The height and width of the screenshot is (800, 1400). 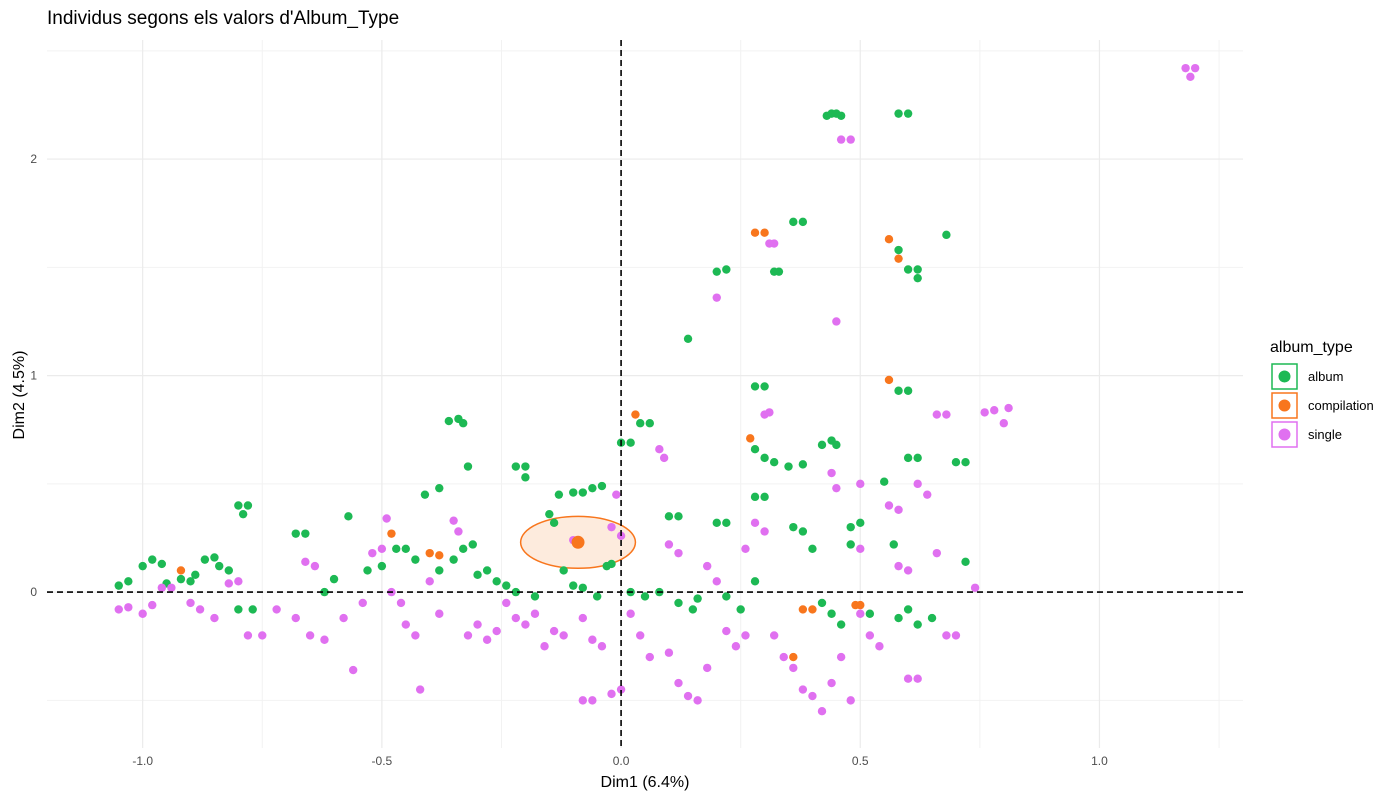 What do you see at coordinates (382, 761) in the screenshot?
I see `x-tick-label: -0.5` at bounding box center [382, 761].